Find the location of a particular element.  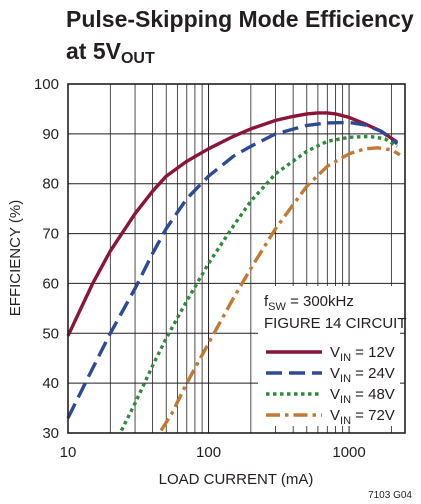

chart-title: Pulse-Skipping Mode Efficiency is located at coordinates (240, 19).